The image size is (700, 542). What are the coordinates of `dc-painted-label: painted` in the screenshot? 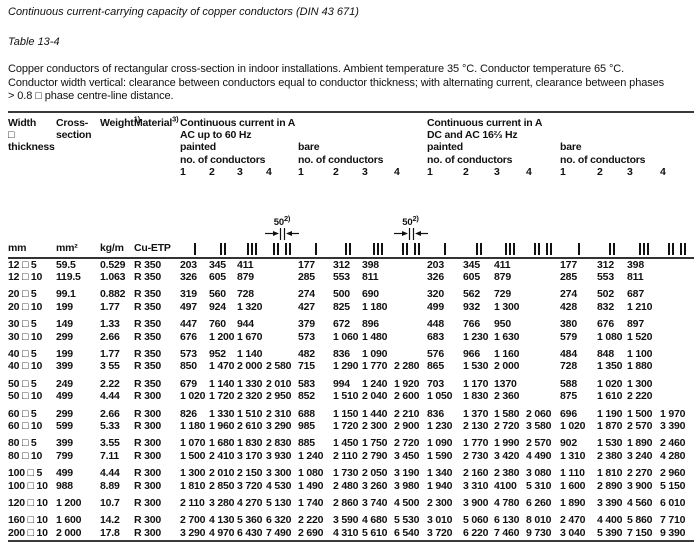 It's located at (445, 147).